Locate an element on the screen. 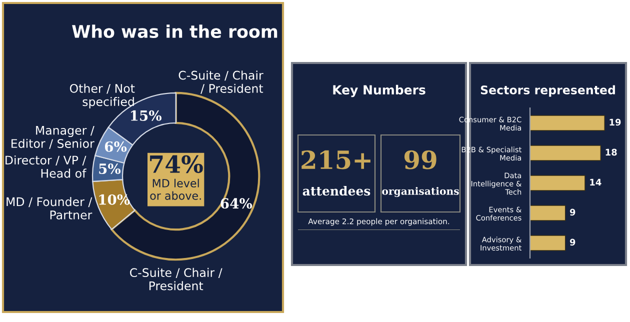  slice-label: Director / VP / Head of is located at coordinates (46, 166).